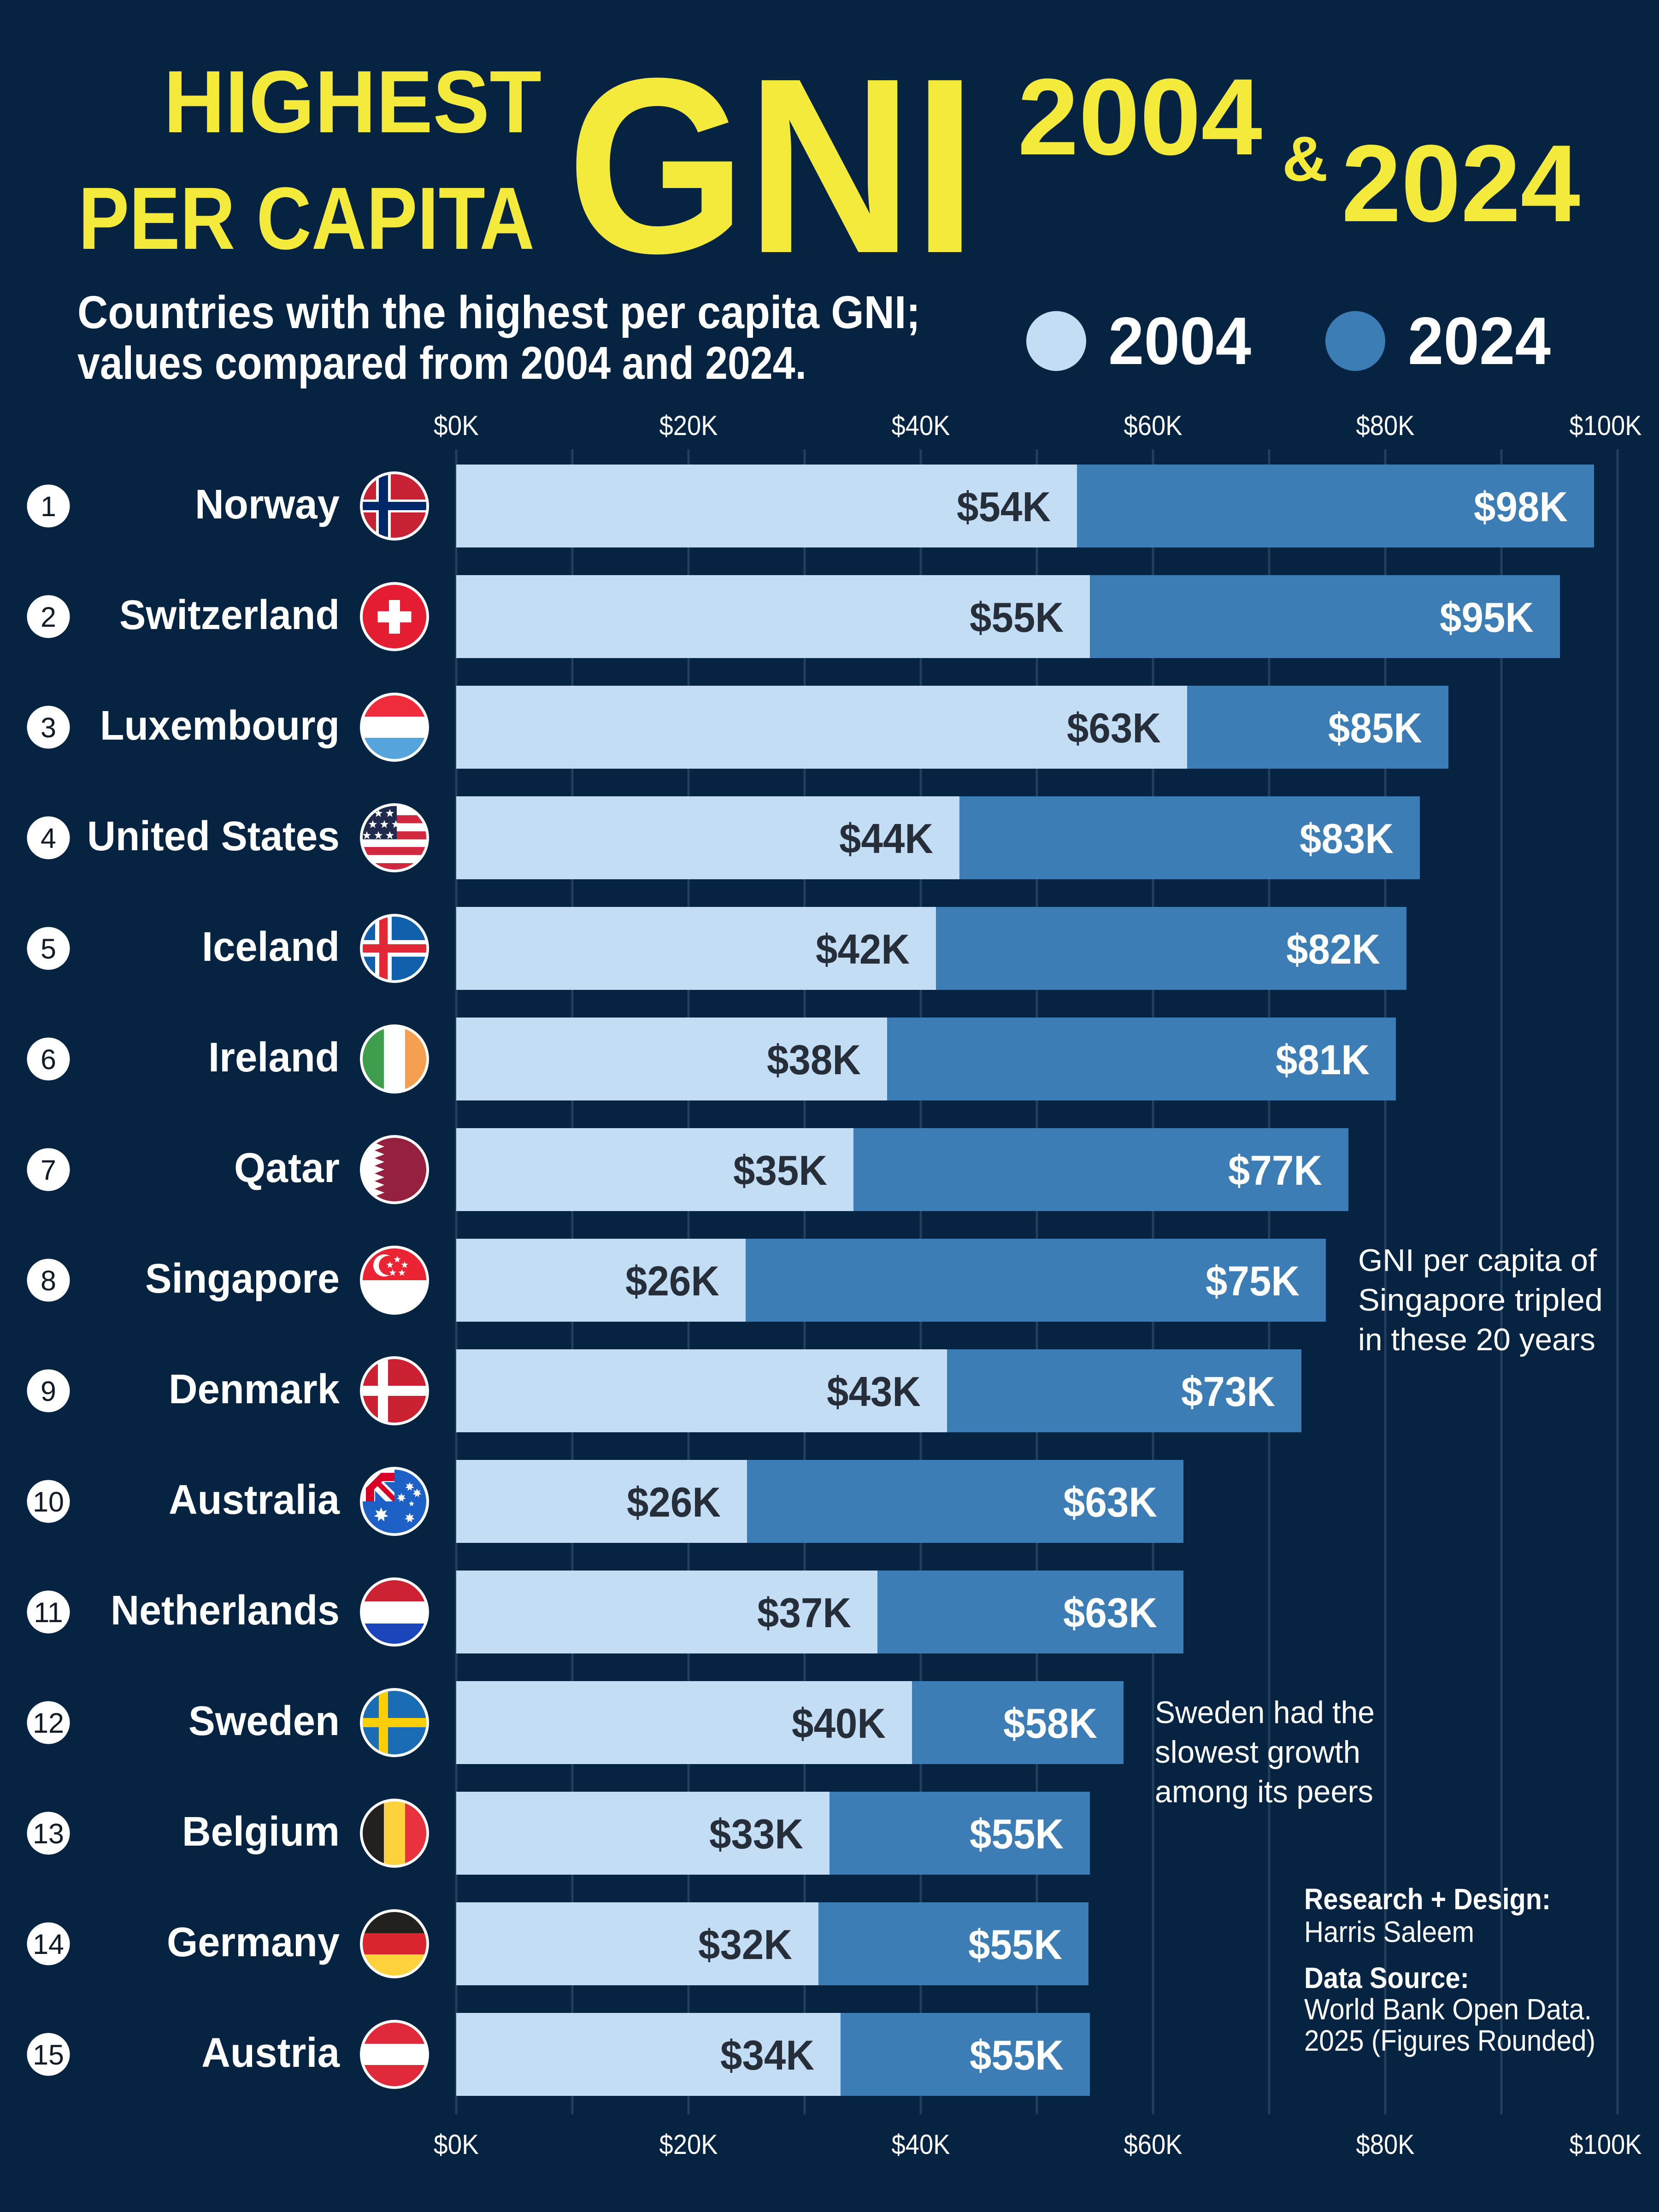  I want to click on svg-text: Australia, so click(254, 1500).